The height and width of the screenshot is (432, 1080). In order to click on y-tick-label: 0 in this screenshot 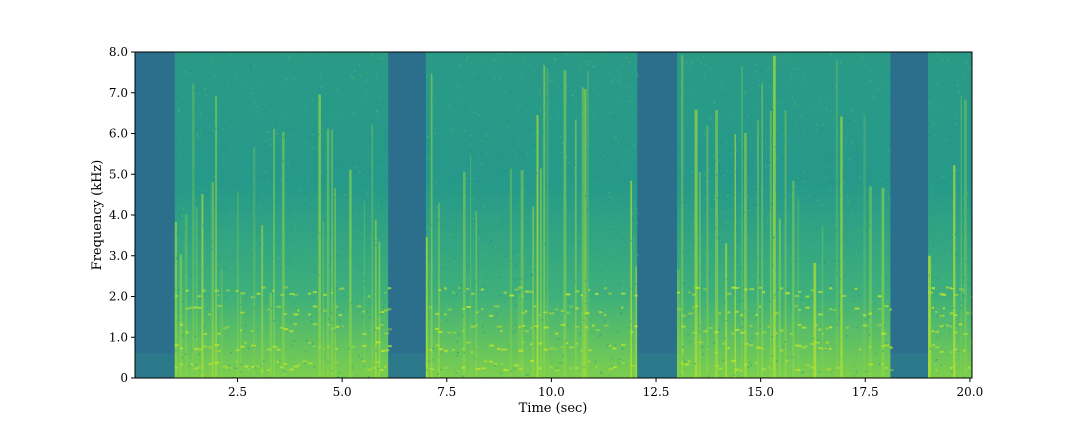, I will do `click(124, 378)`.